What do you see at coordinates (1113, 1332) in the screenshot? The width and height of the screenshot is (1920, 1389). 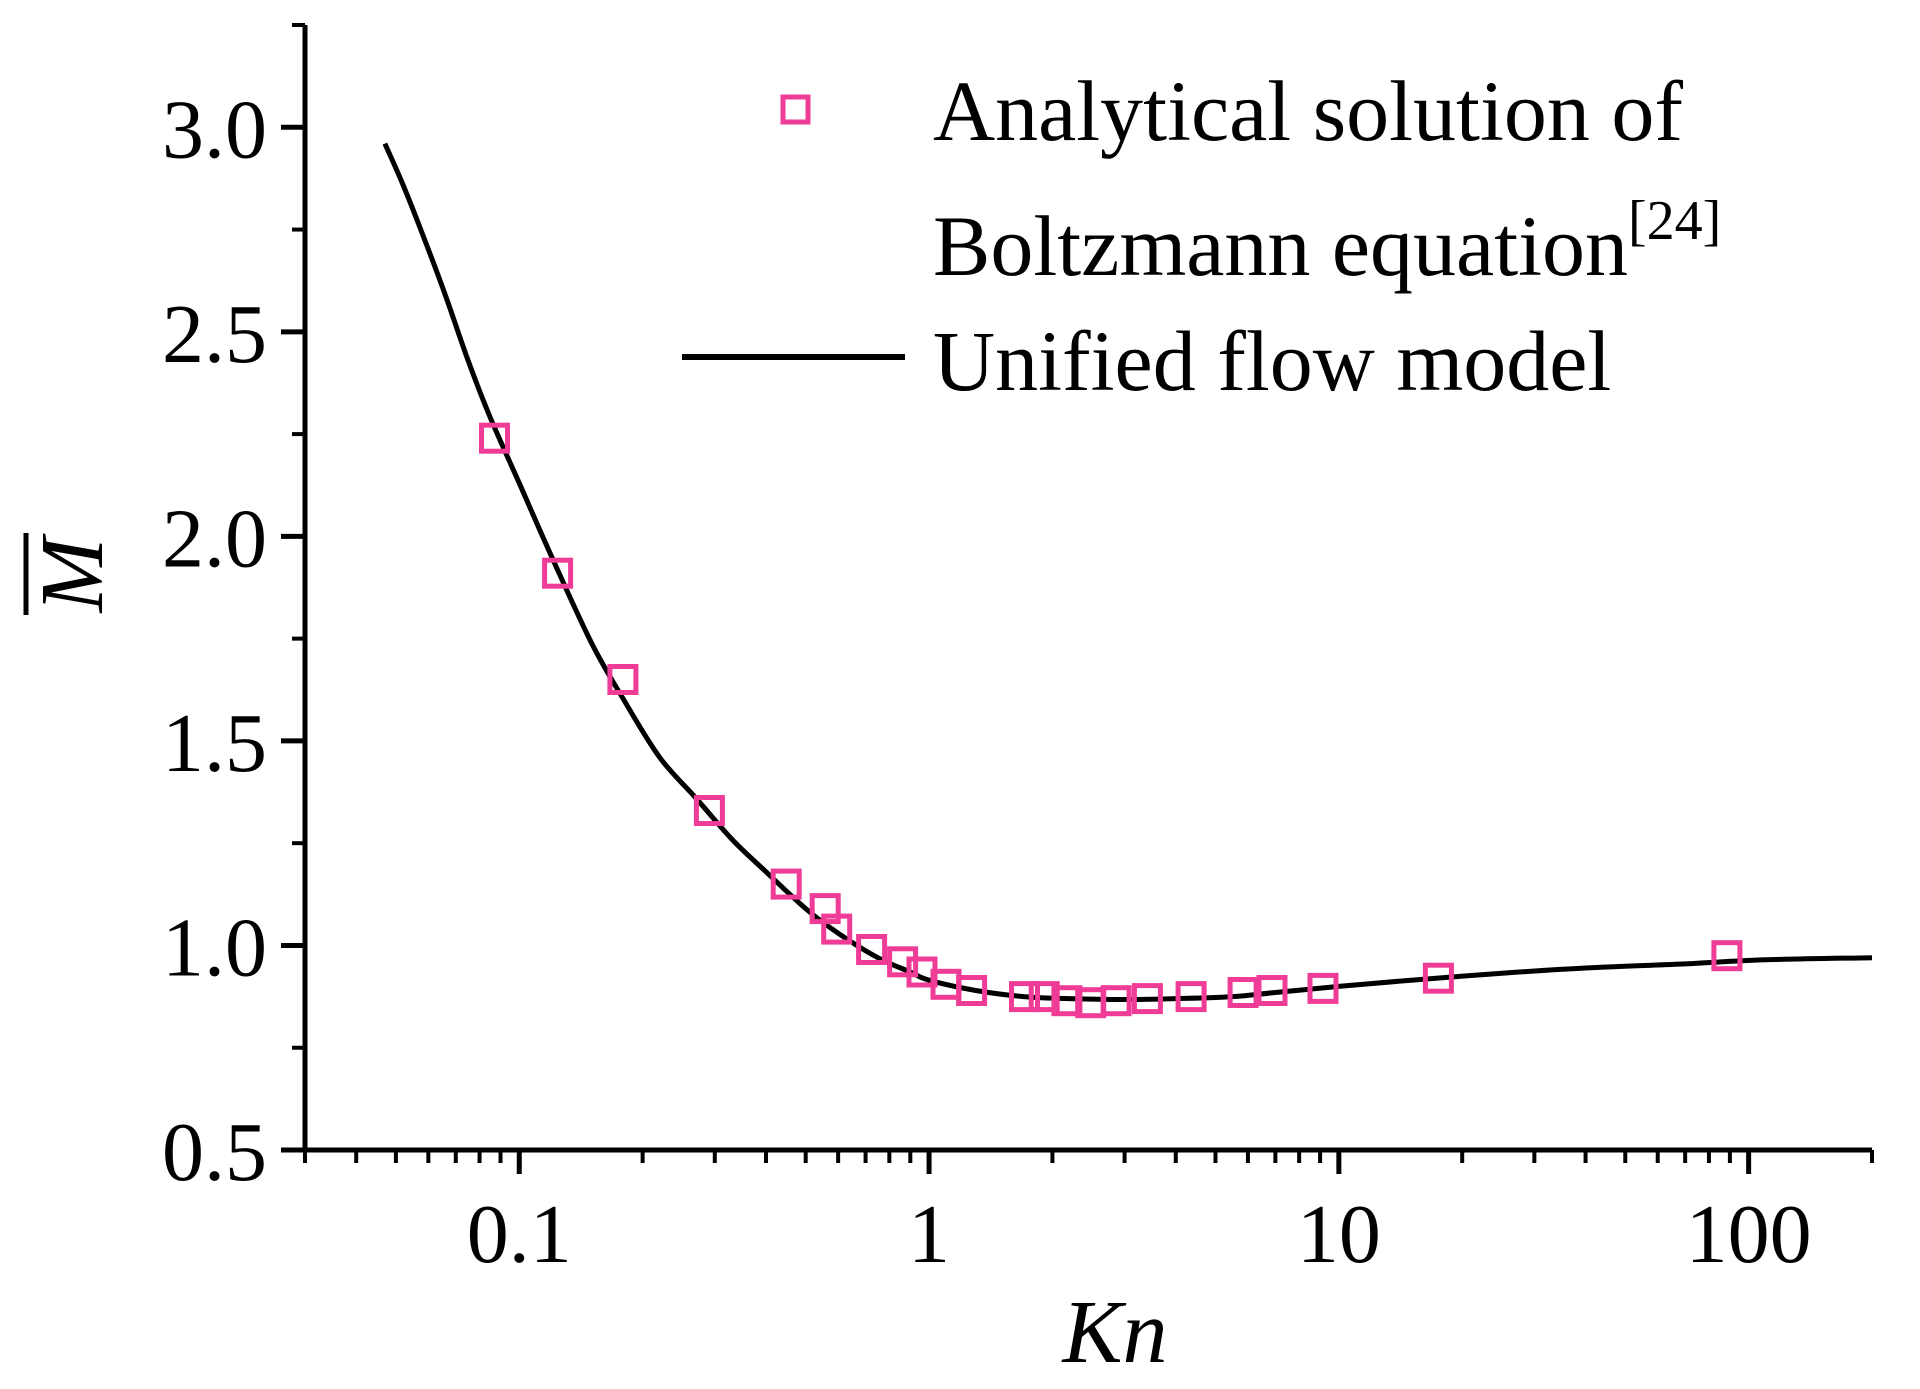 I see `x-axis-title: Kn` at bounding box center [1113, 1332].